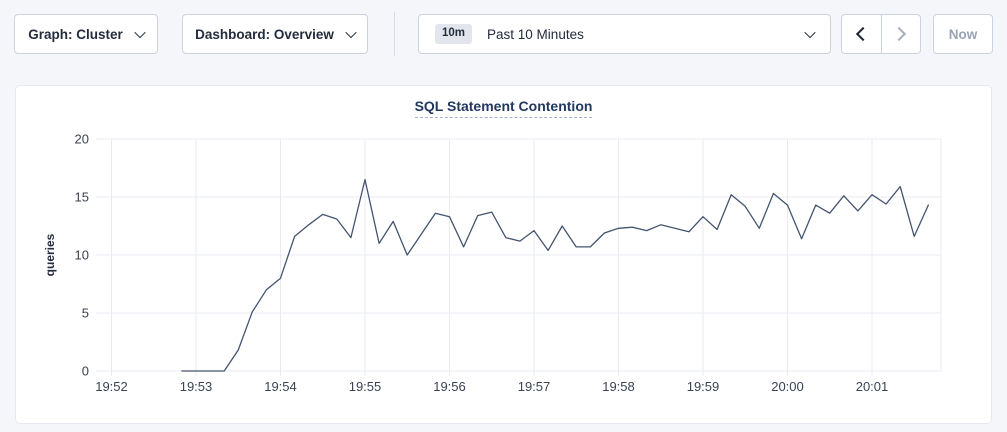 The height and width of the screenshot is (432, 1007). Describe the element at coordinates (624, 34) in the screenshot. I see `time-range-picker: 10m Past 10 Minutes` at that location.